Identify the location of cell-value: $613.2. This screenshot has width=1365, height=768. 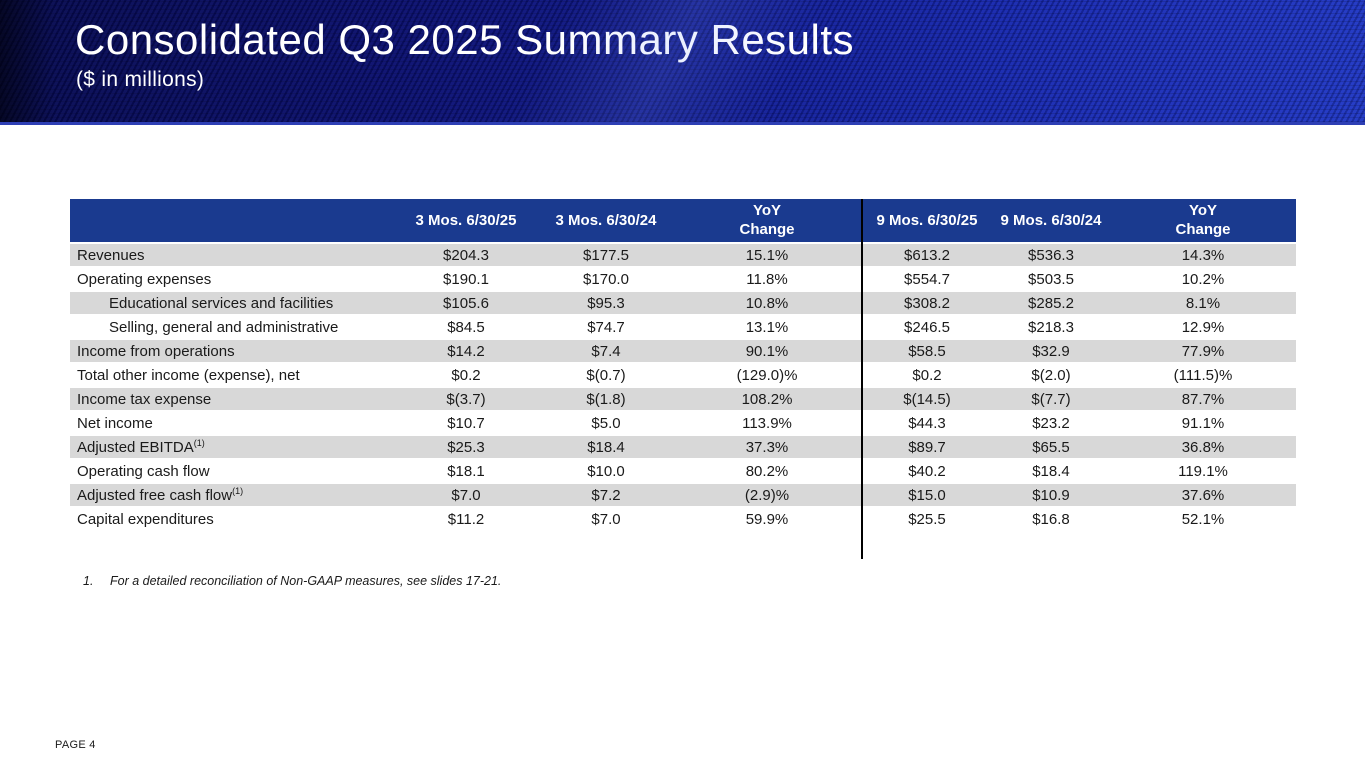
(927, 256).